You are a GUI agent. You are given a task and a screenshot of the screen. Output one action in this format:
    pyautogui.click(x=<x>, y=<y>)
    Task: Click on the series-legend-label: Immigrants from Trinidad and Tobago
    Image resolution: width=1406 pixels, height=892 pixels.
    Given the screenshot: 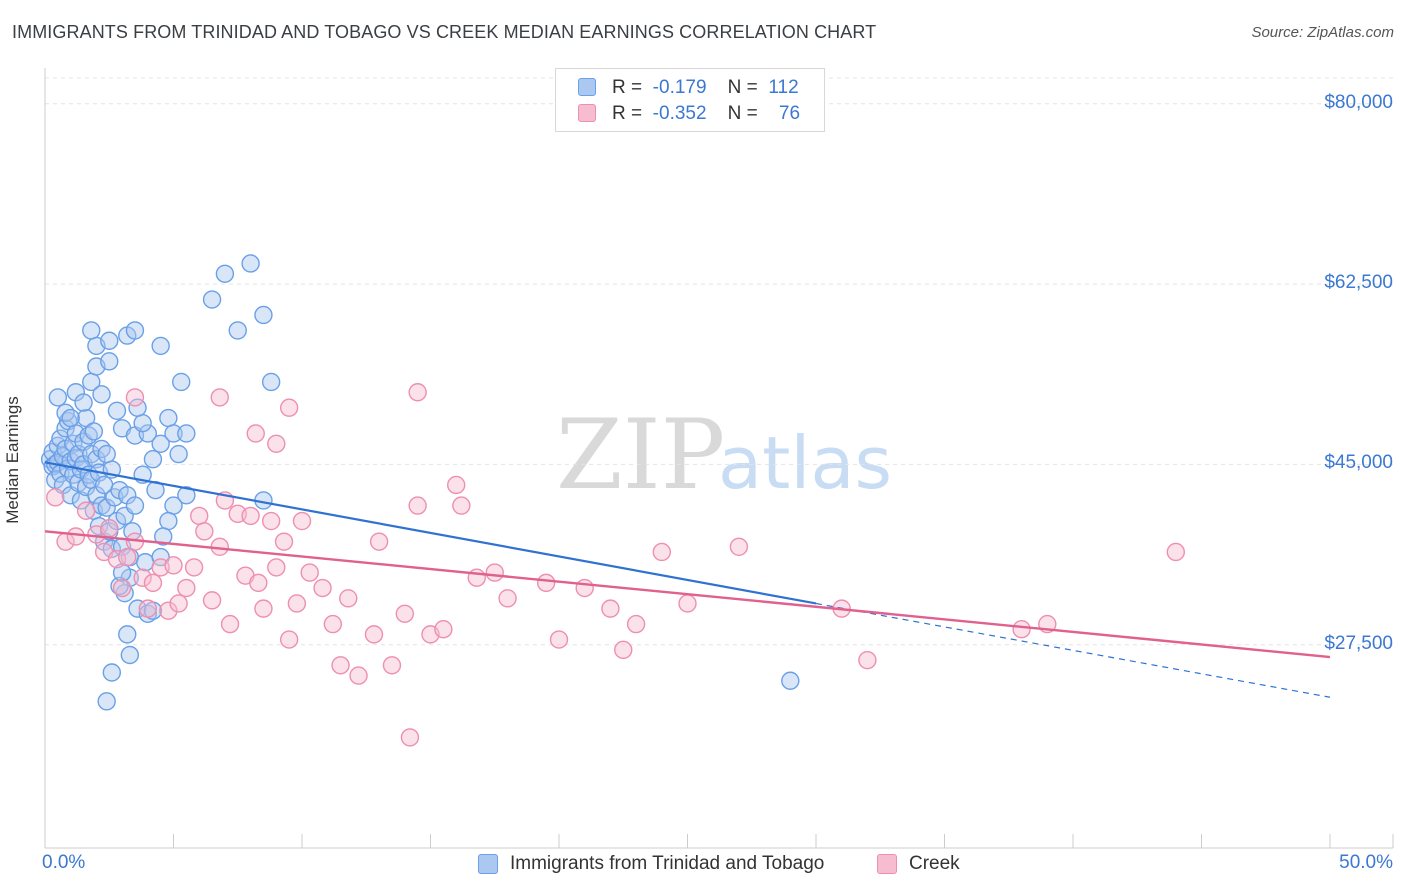 What is the action you would take?
    pyautogui.click(x=667, y=863)
    